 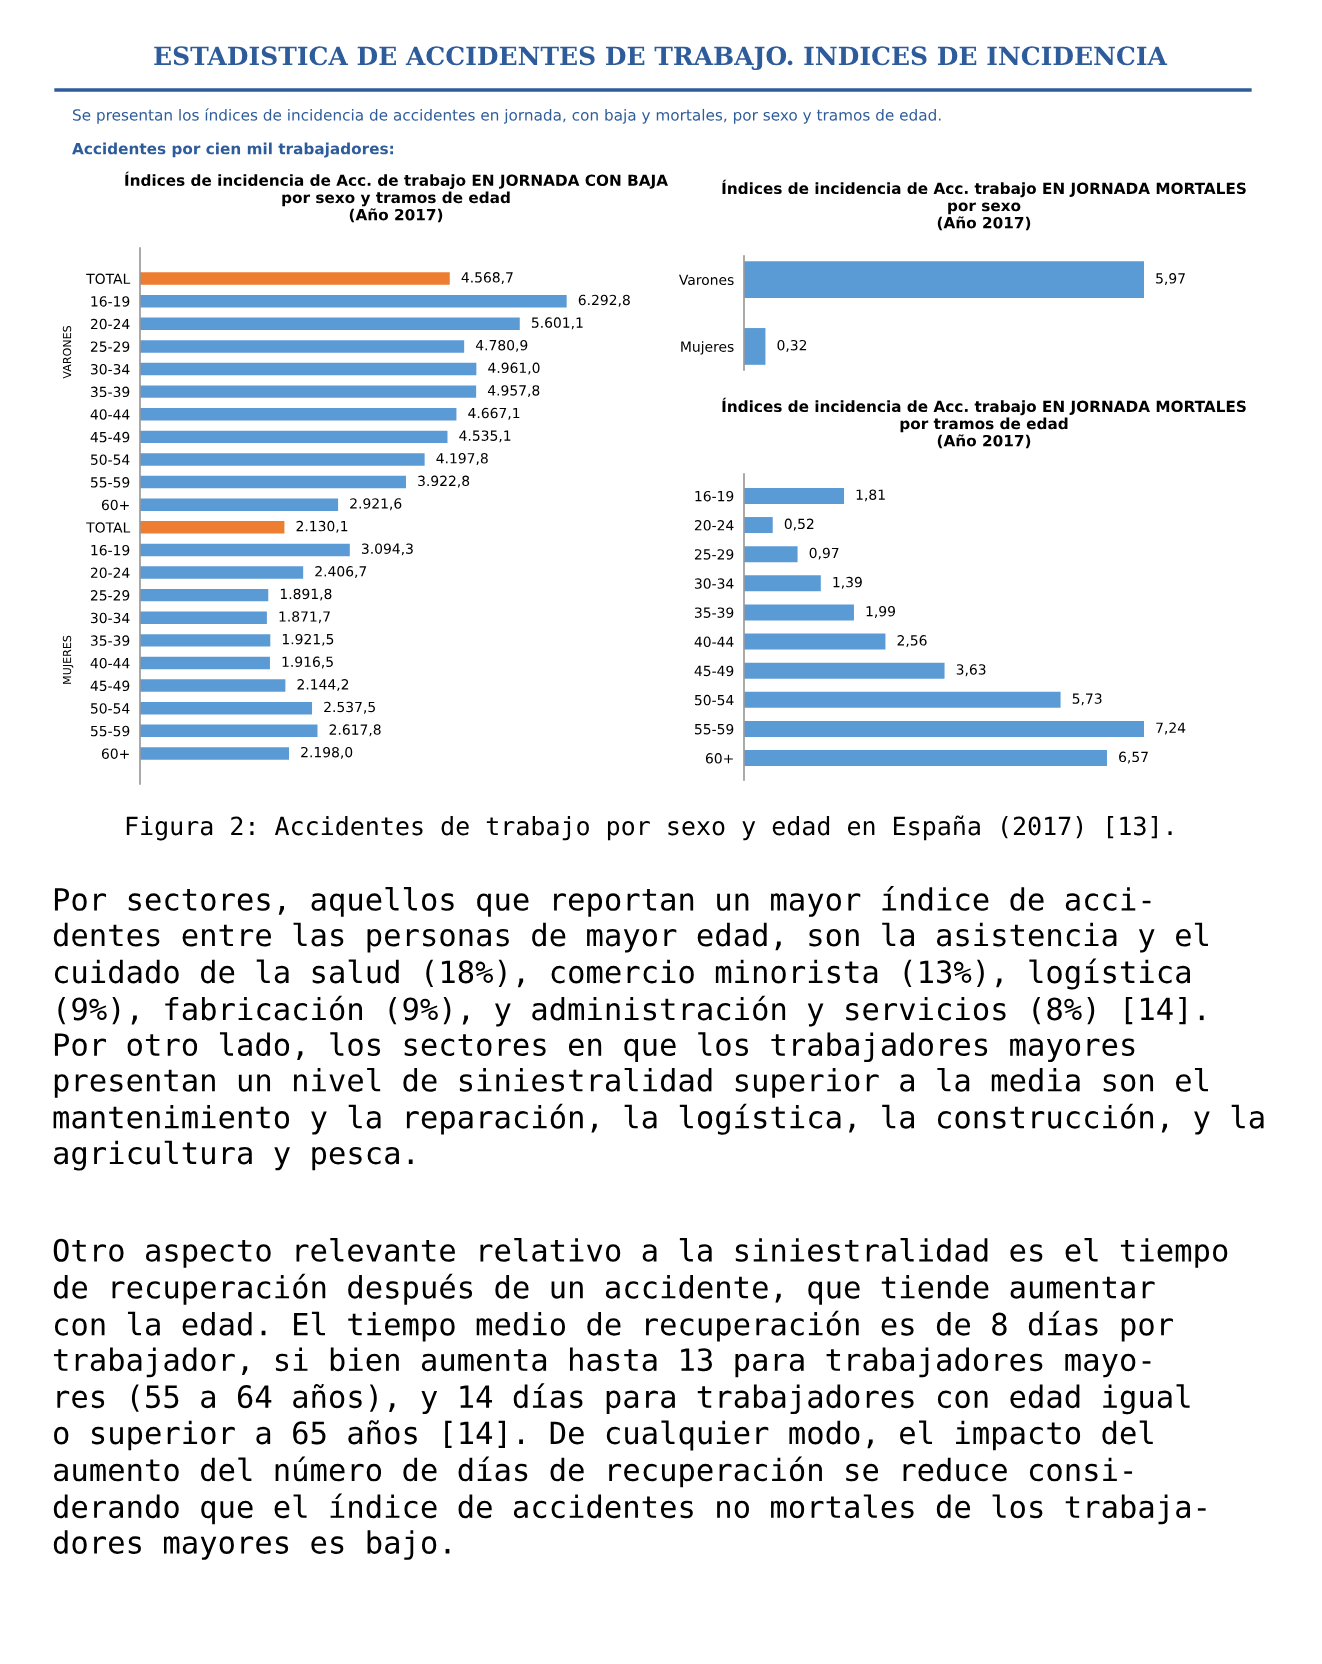 I want to click on text: ESTADISTICA DE ACCIDENTES DE TRABAJO. INDICES DE INCIDENCIA, so click(x=661, y=58).